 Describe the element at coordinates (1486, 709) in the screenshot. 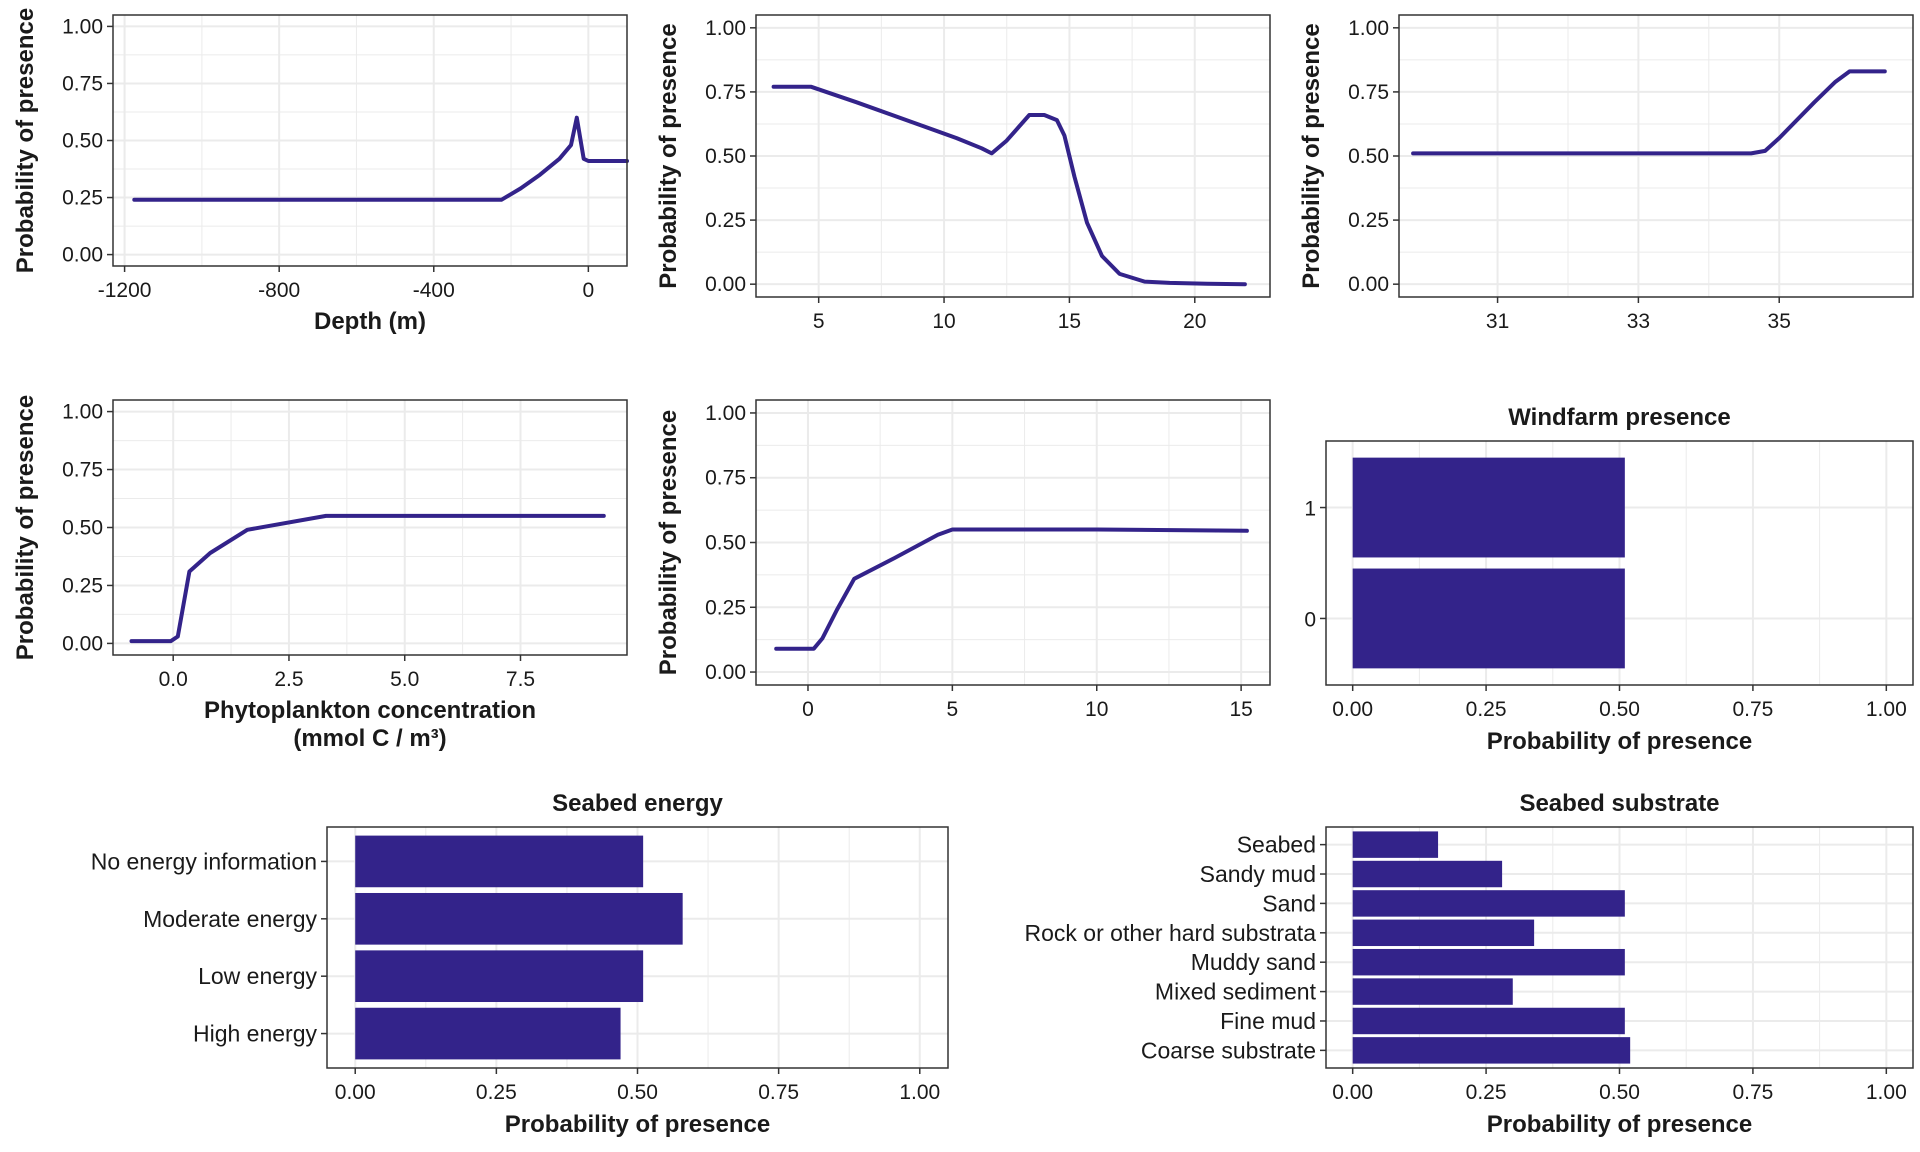

I see `x-tick-label: 0.25` at that location.